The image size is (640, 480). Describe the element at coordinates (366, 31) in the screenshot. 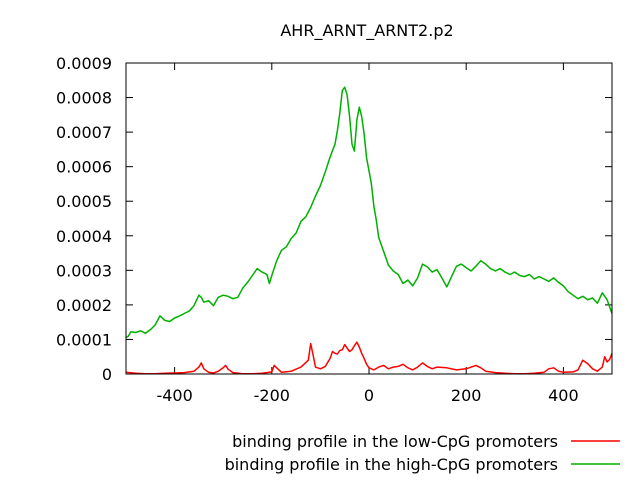

I see `chart-title: AHR_ARNT_ARNT2.p2` at that location.